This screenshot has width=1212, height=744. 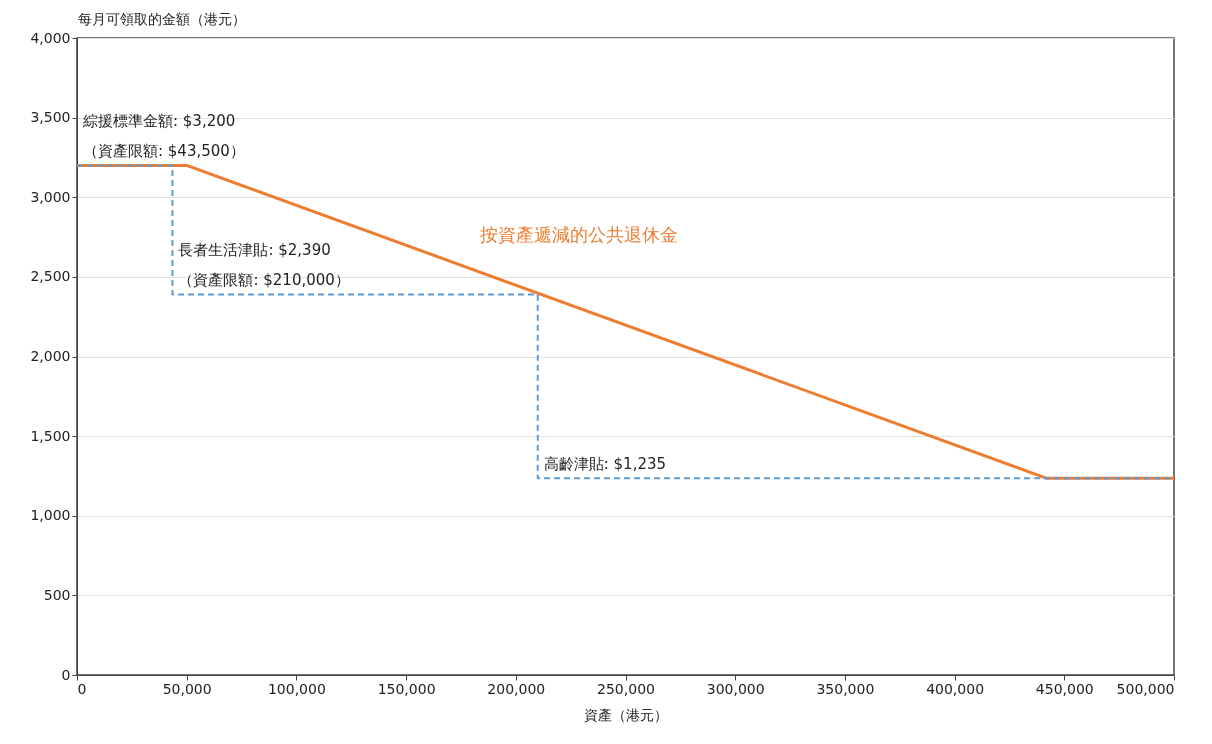 I want to click on x-tick-label: 400,000, so click(x=955, y=688).